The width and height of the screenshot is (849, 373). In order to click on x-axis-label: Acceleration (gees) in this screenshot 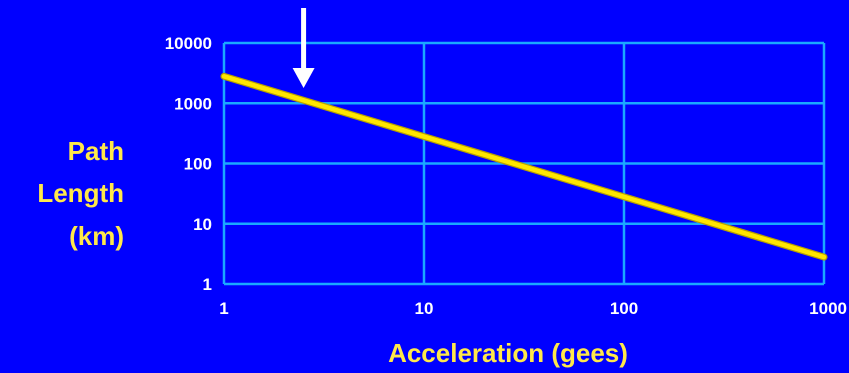, I will do `click(508, 353)`.